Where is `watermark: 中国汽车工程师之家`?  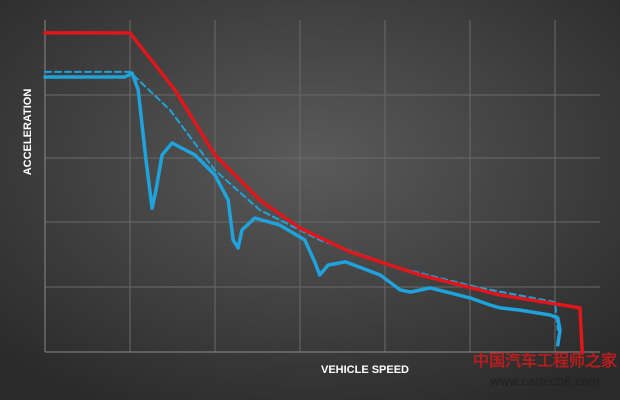 watermark: 中国汽车工程师之家 is located at coordinates (545, 360).